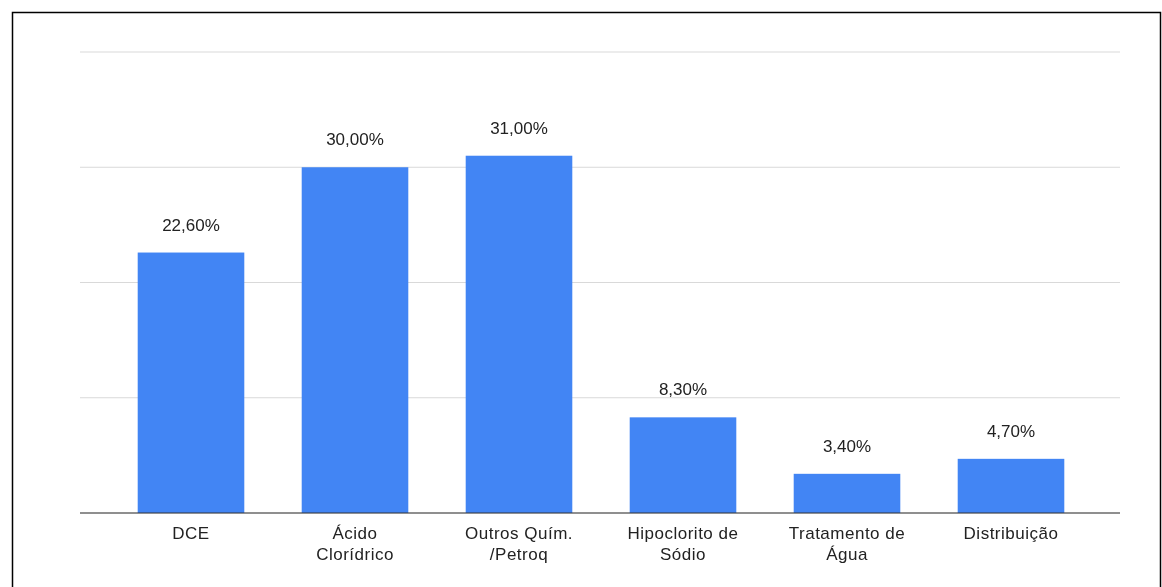 The width and height of the screenshot is (1162, 587). I want to click on data-label: 30,00%, so click(355, 140).